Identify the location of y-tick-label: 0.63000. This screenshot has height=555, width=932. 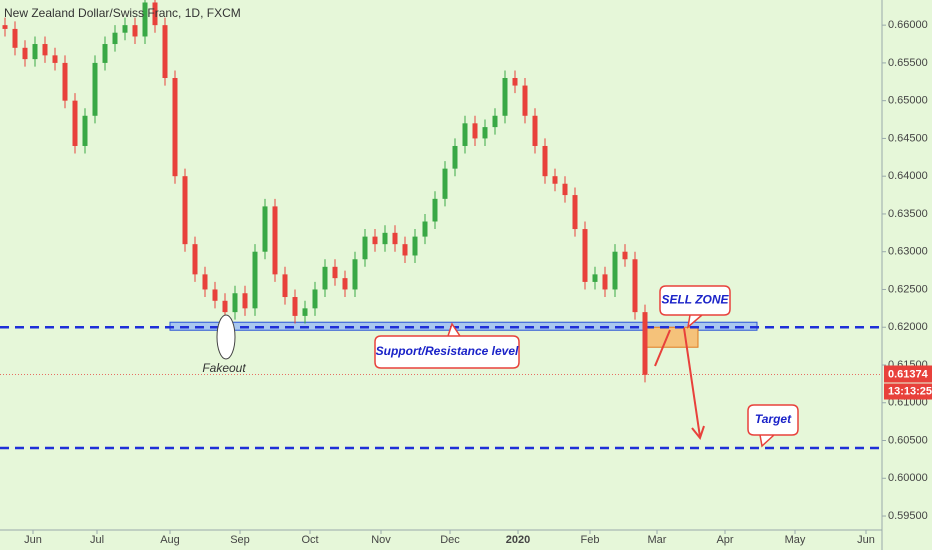
(908, 252).